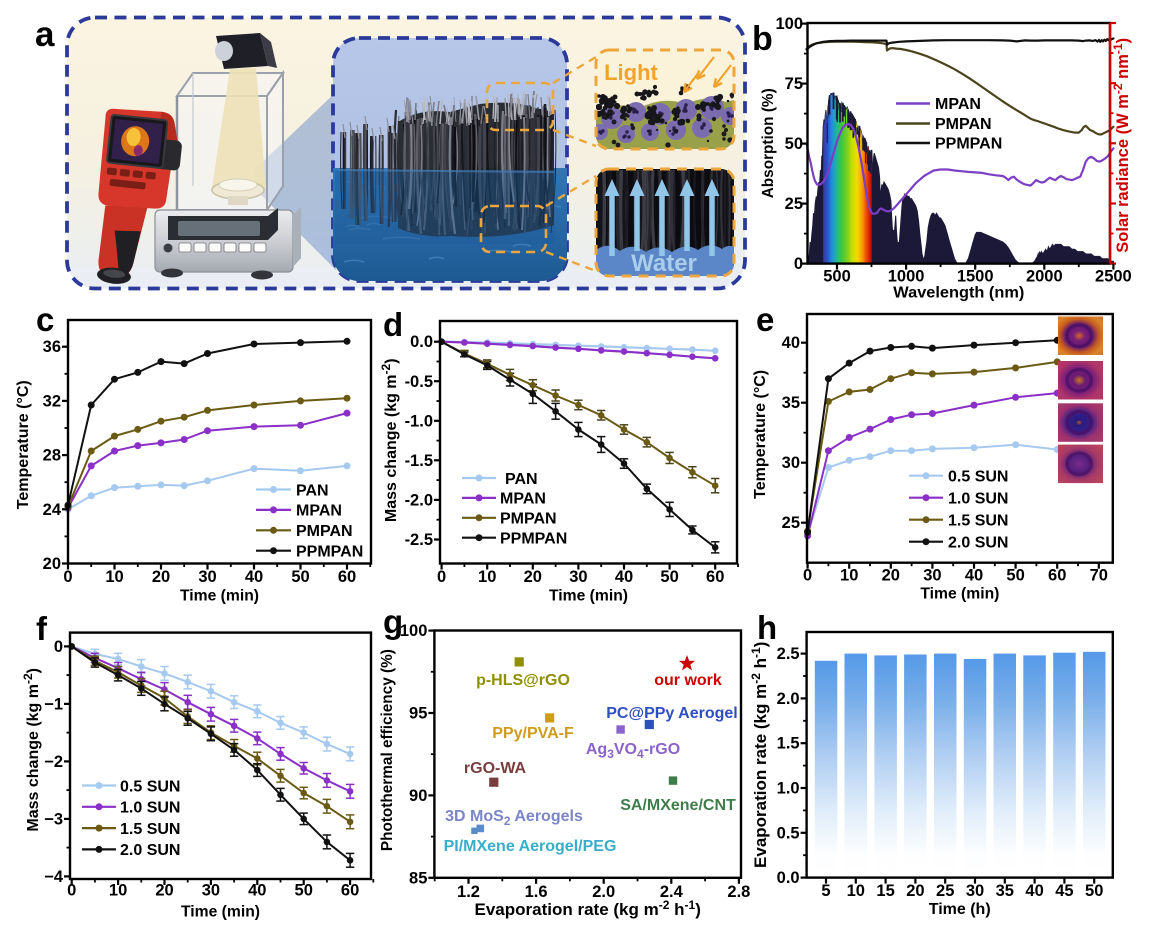 Image resolution: width=1159 pixels, height=935 pixels. What do you see at coordinates (1064, 891) in the screenshot?
I see `svg-text: 45` at bounding box center [1064, 891].